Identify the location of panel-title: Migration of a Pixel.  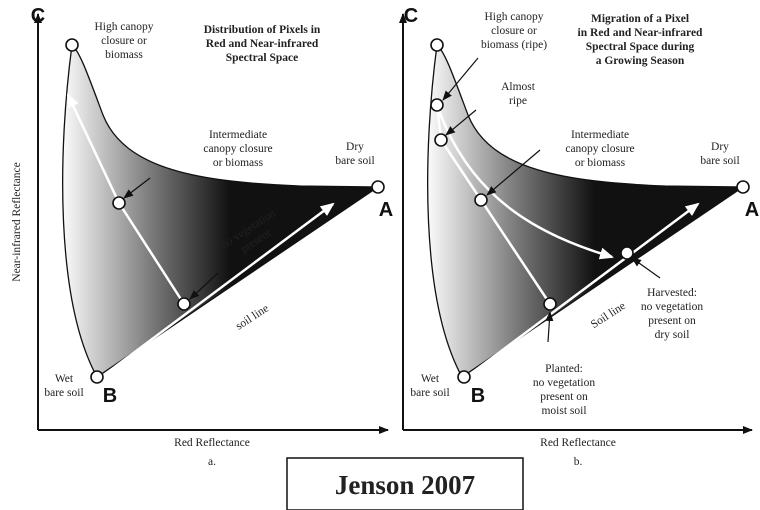
(640, 19).